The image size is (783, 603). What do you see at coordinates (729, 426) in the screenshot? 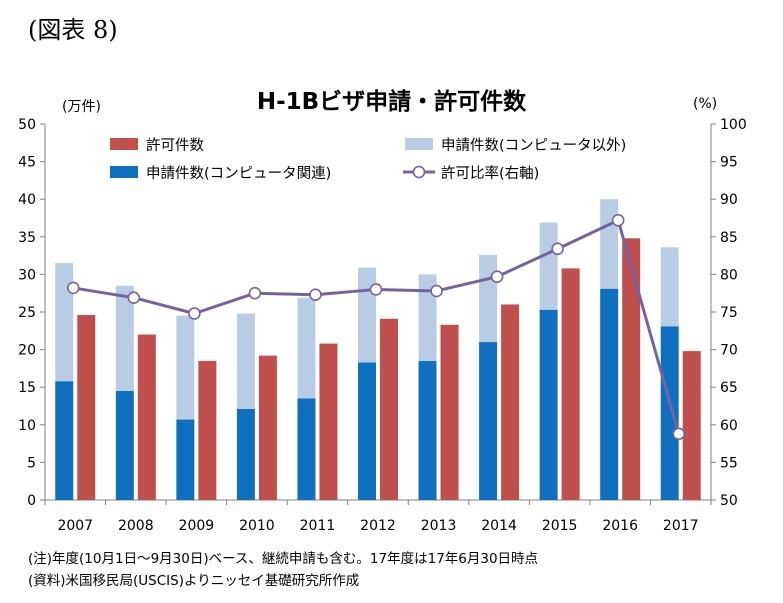
I see `right-tick-label: 60` at bounding box center [729, 426].